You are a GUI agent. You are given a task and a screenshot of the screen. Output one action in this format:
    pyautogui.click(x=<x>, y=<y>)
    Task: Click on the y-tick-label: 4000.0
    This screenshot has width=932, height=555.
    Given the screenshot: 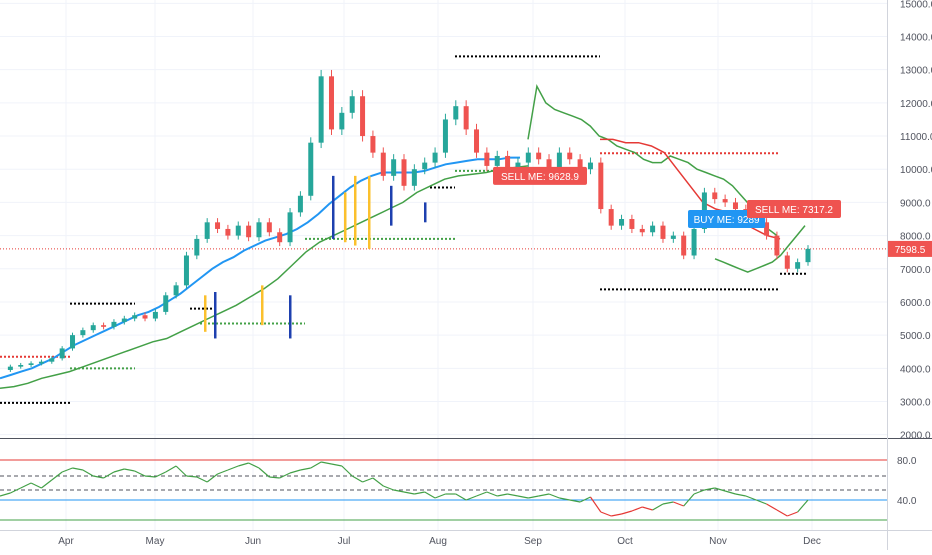 What is the action you would take?
    pyautogui.click(x=915, y=369)
    